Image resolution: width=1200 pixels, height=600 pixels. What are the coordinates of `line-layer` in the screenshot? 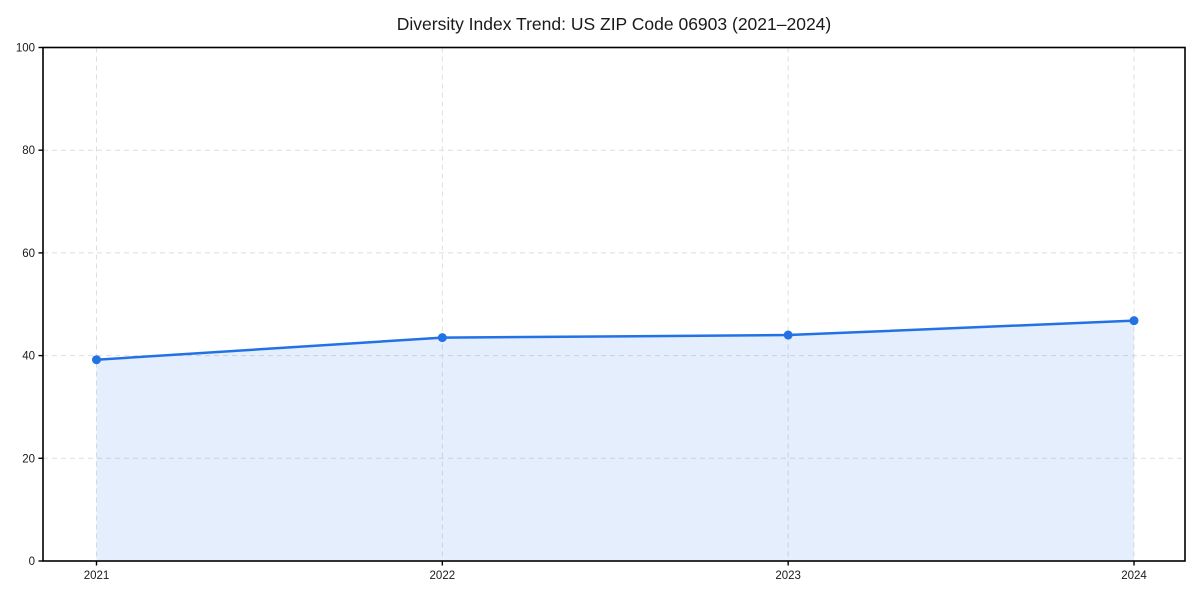 It's located at (615, 340).